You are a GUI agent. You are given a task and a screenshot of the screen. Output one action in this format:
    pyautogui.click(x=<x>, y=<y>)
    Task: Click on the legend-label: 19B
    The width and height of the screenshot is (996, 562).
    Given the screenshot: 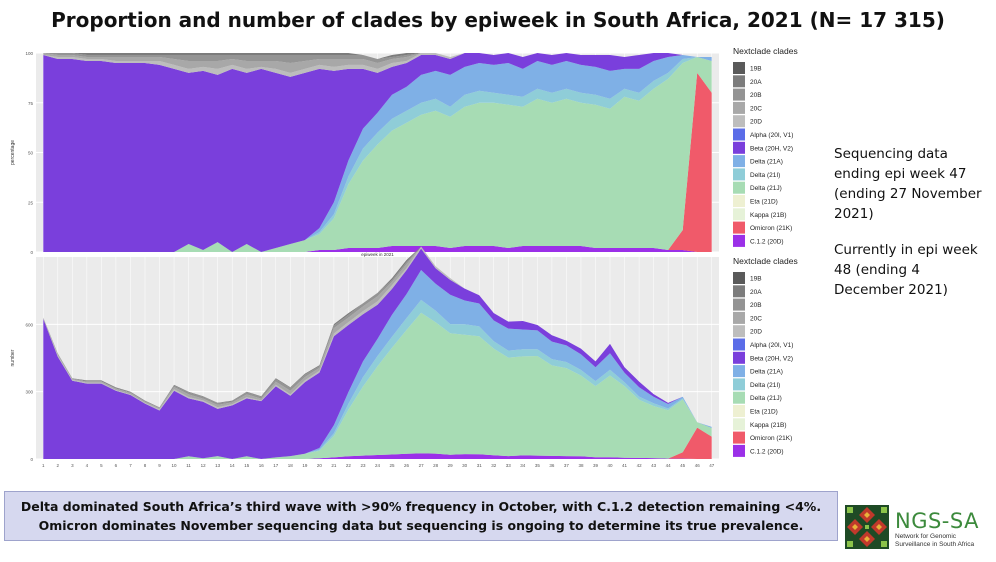 What is the action you would take?
    pyautogui.click(x=756, y=69)
    